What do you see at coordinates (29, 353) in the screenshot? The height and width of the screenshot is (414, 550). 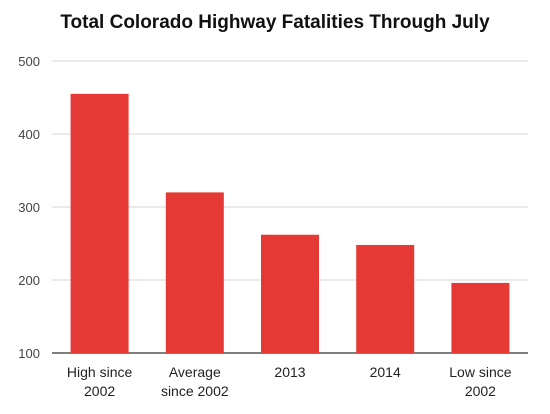 I see `y-tick-label: 100` at bounding box center [29, 353].